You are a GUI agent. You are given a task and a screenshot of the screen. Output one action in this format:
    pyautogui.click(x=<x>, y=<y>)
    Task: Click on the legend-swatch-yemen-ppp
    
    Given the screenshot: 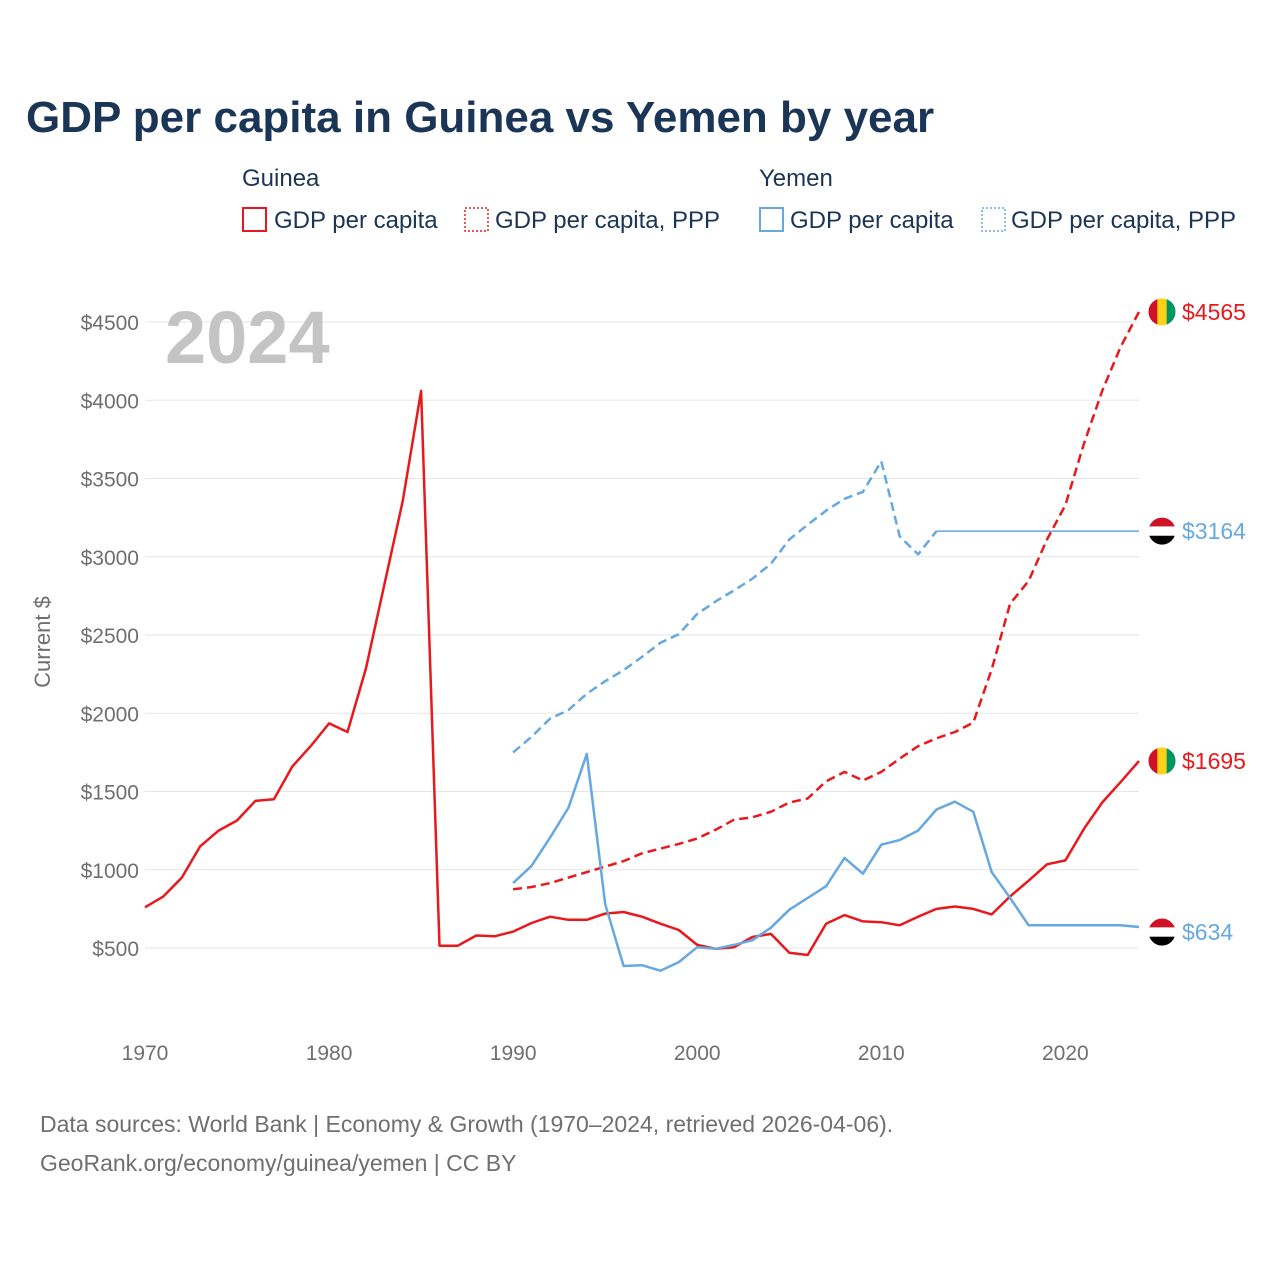 What is the action you would take?
    pyautogui.click(x=993, y=219)
    